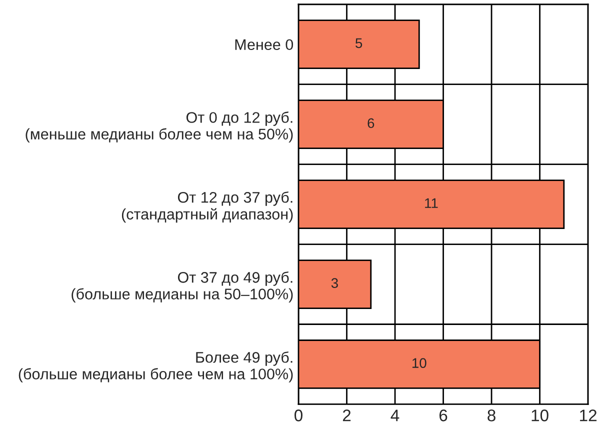 This screenshot has height=437, width=597. What do you see at coordinates (207, 207) in the screenshot?
I see `y-tick-label: От 12 до 37 руб. (стандартный диапазон)` at bounding box center [207, 207].